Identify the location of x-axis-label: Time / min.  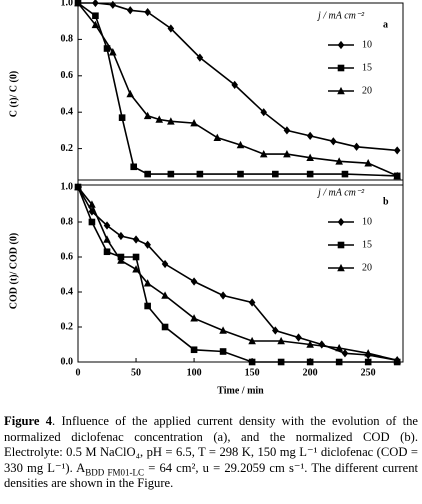
(240, 390).